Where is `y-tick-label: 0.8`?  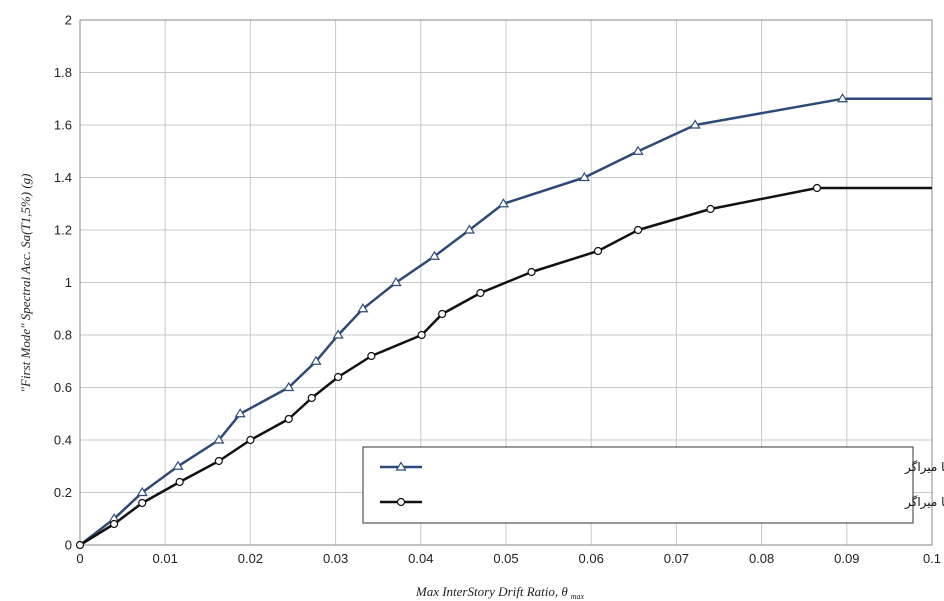 y-tick-label: 0.8 is located at coordinates (63, 335).